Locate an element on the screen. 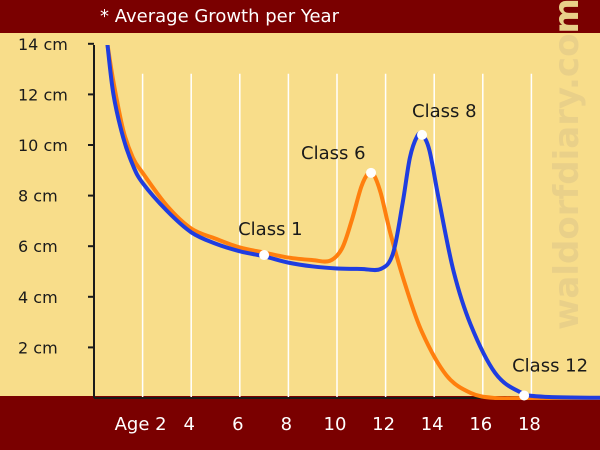 This screenshot has width=600, height=450. annotation-label: Class 8 is located at coordinates (444, 111).